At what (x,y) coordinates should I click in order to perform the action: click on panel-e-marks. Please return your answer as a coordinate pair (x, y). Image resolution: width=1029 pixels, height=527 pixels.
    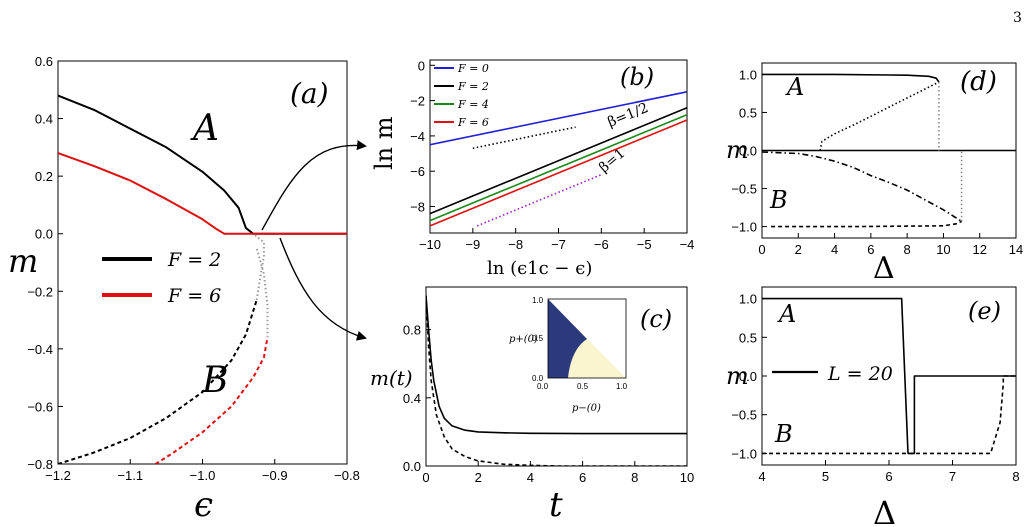
    Looking at the image, I should click on (889, 376).